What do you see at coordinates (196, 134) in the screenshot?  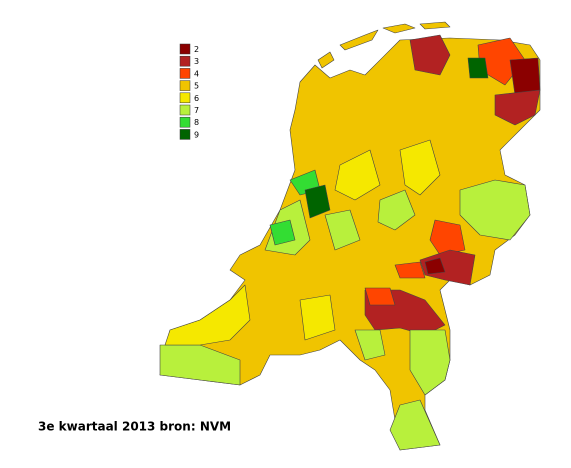 I see `legend-label: 9` at bounding box center [196, 134].